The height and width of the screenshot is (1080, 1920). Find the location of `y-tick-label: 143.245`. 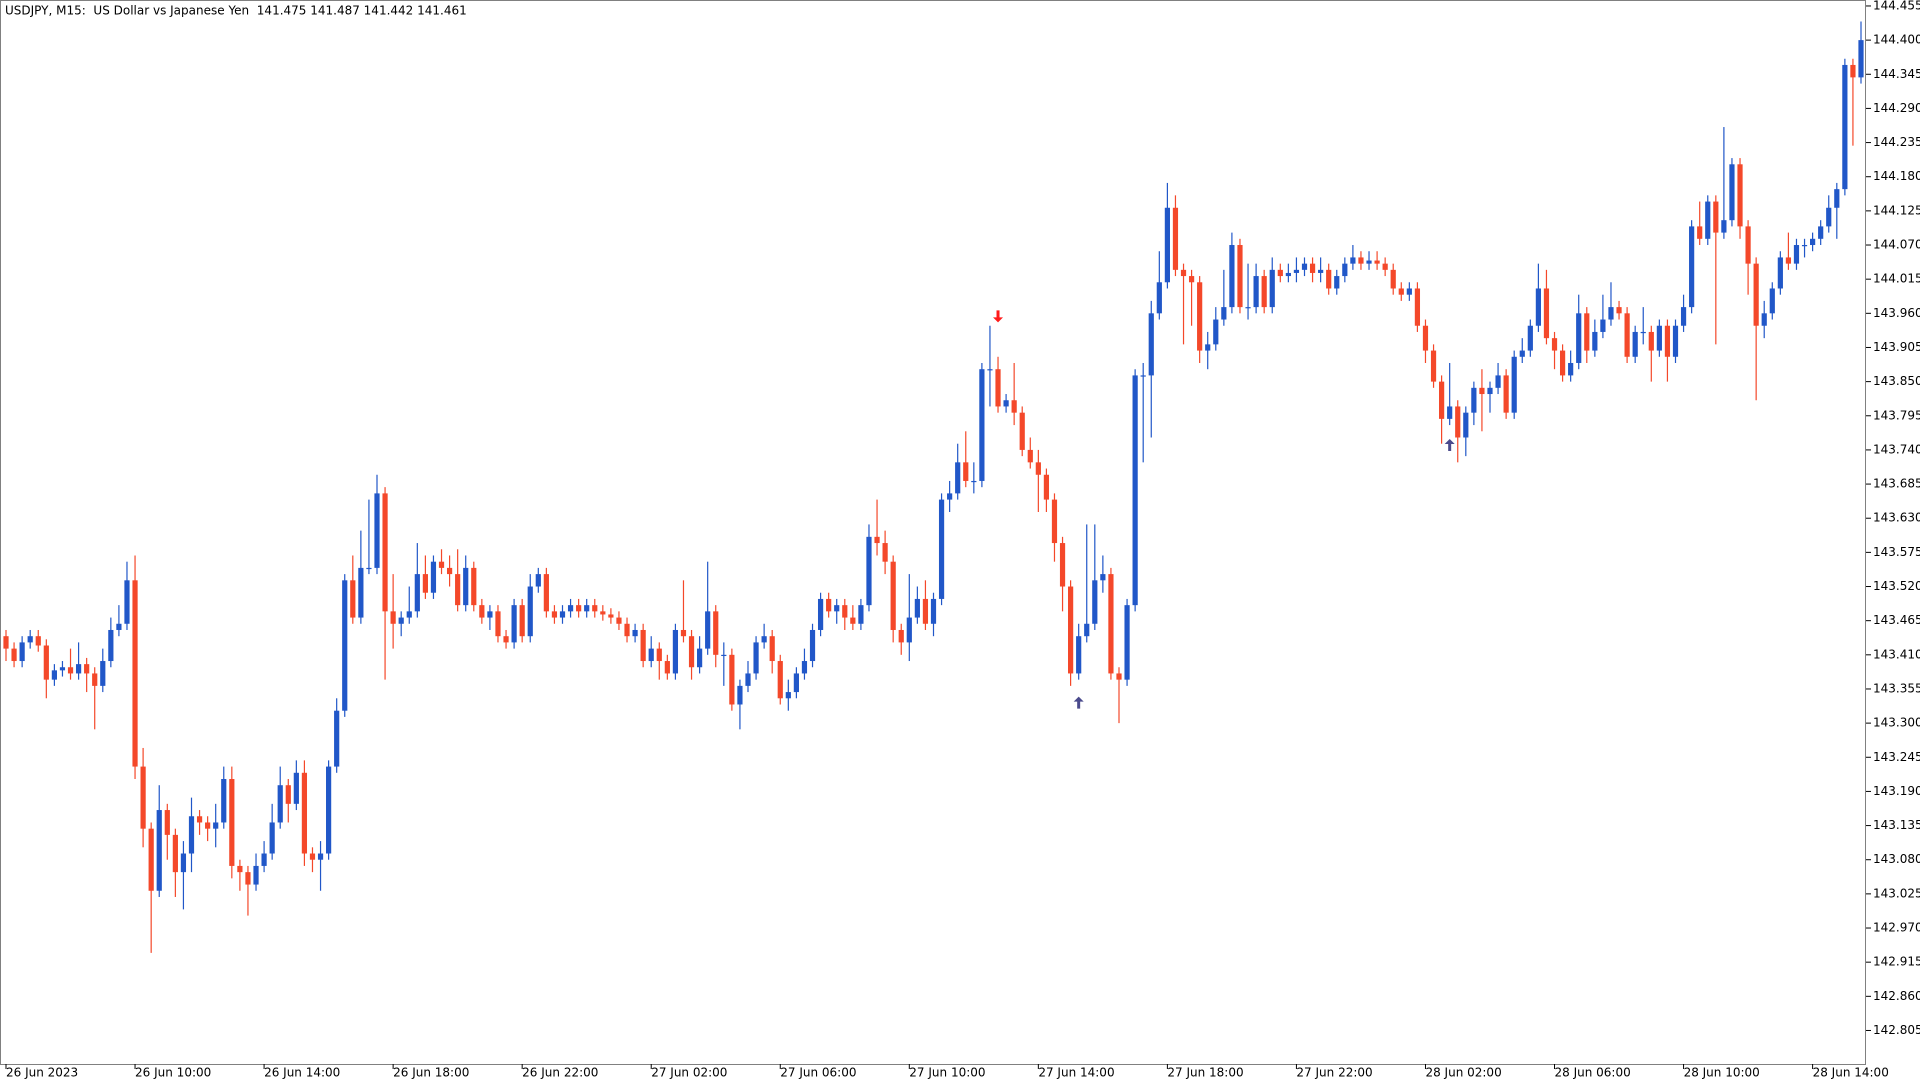

y-tick-label: 143.245 is located at coordinates (1896, 757).